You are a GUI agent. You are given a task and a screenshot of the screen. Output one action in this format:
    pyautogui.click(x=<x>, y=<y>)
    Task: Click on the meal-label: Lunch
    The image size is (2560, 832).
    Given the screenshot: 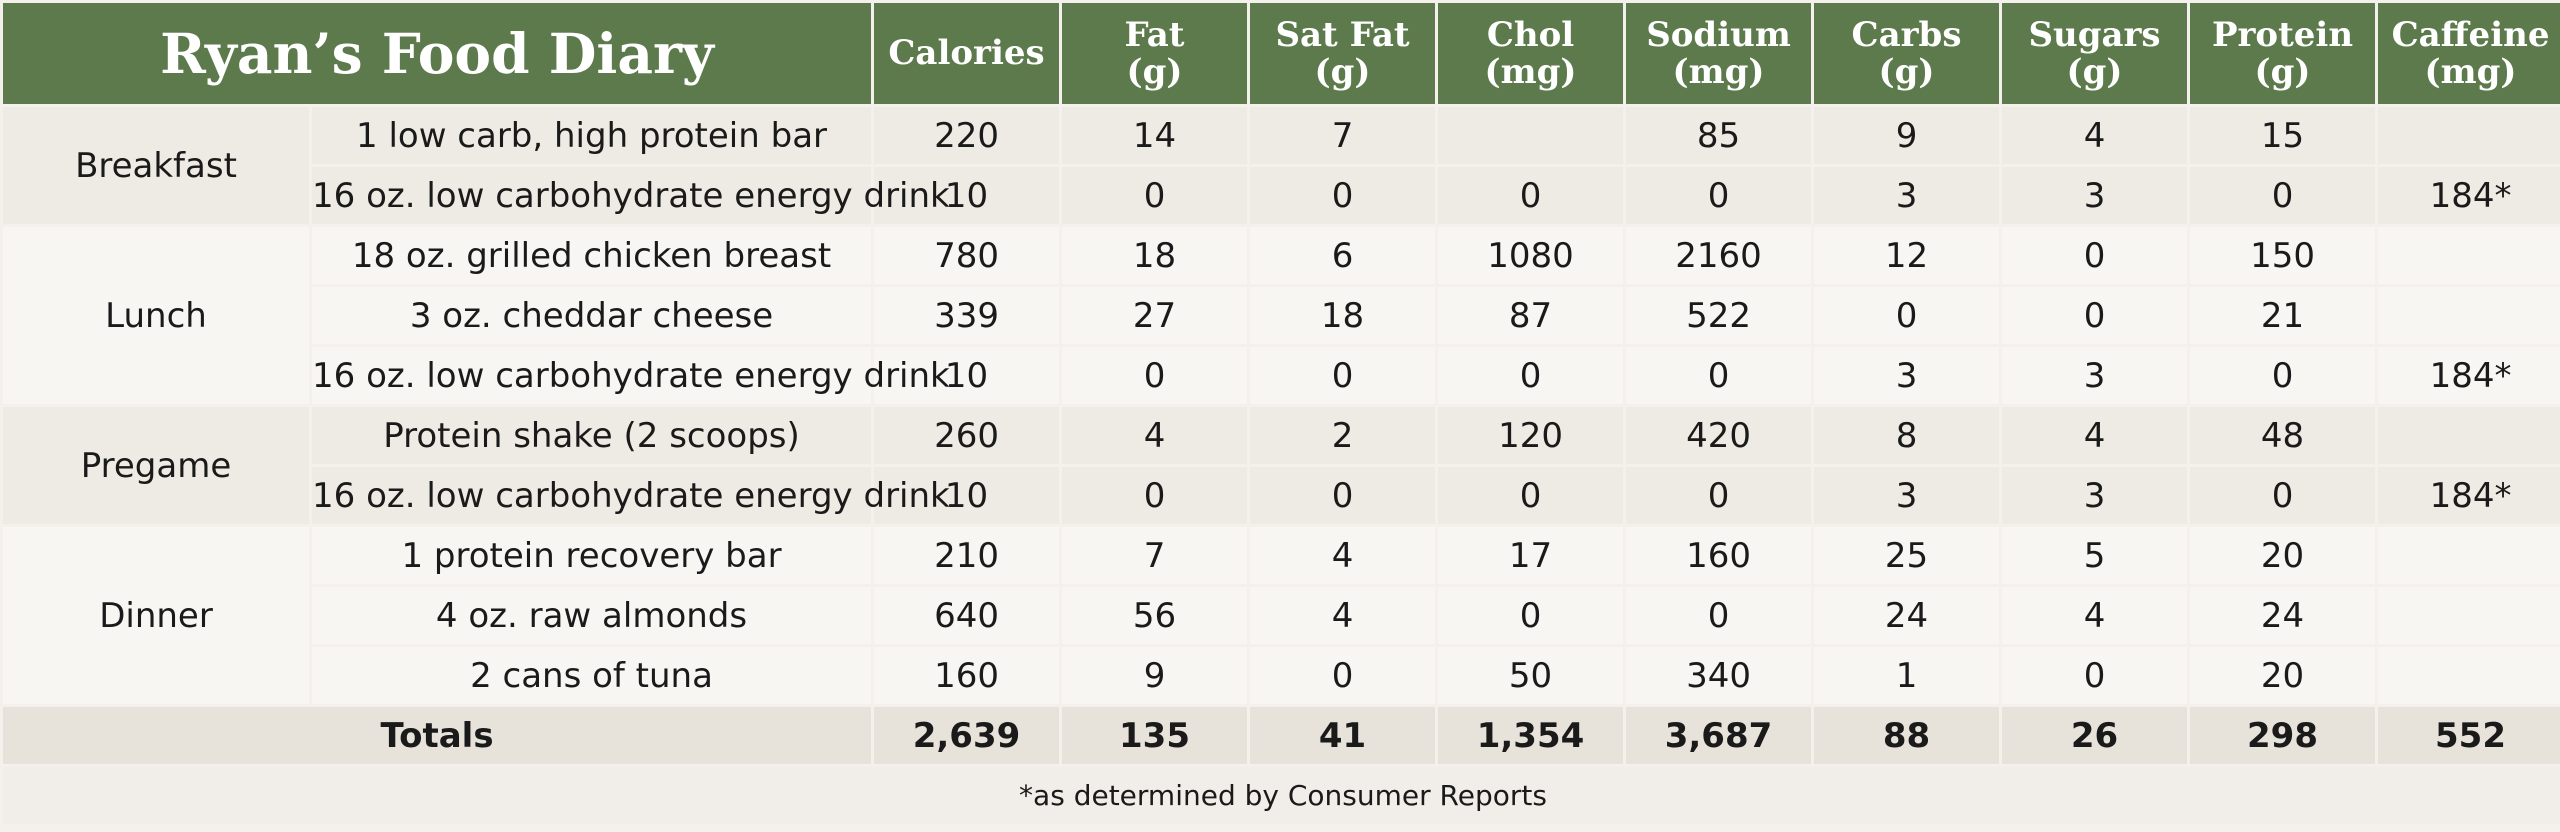 What is the action you would take?
    pyautogui.click(x=156, y=315)
    